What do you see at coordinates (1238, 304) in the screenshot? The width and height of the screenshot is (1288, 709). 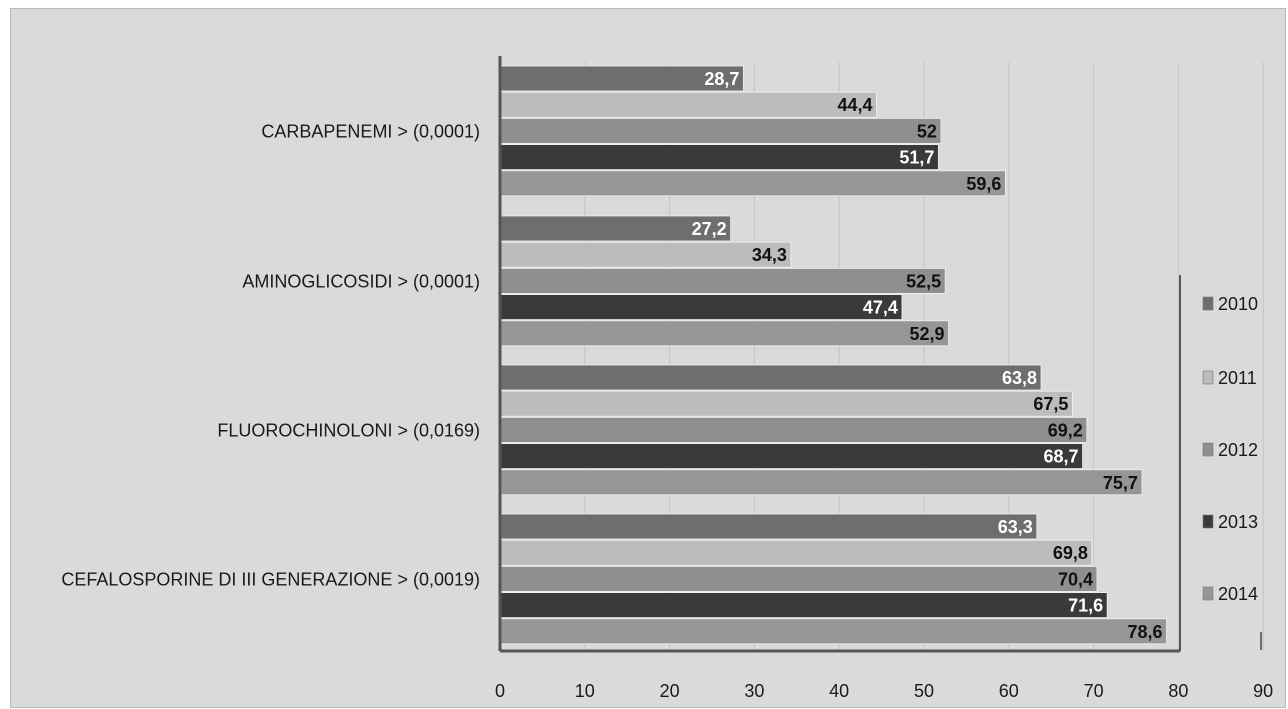 I see `legend-label: 2010` at bounding box center [1238, 304].